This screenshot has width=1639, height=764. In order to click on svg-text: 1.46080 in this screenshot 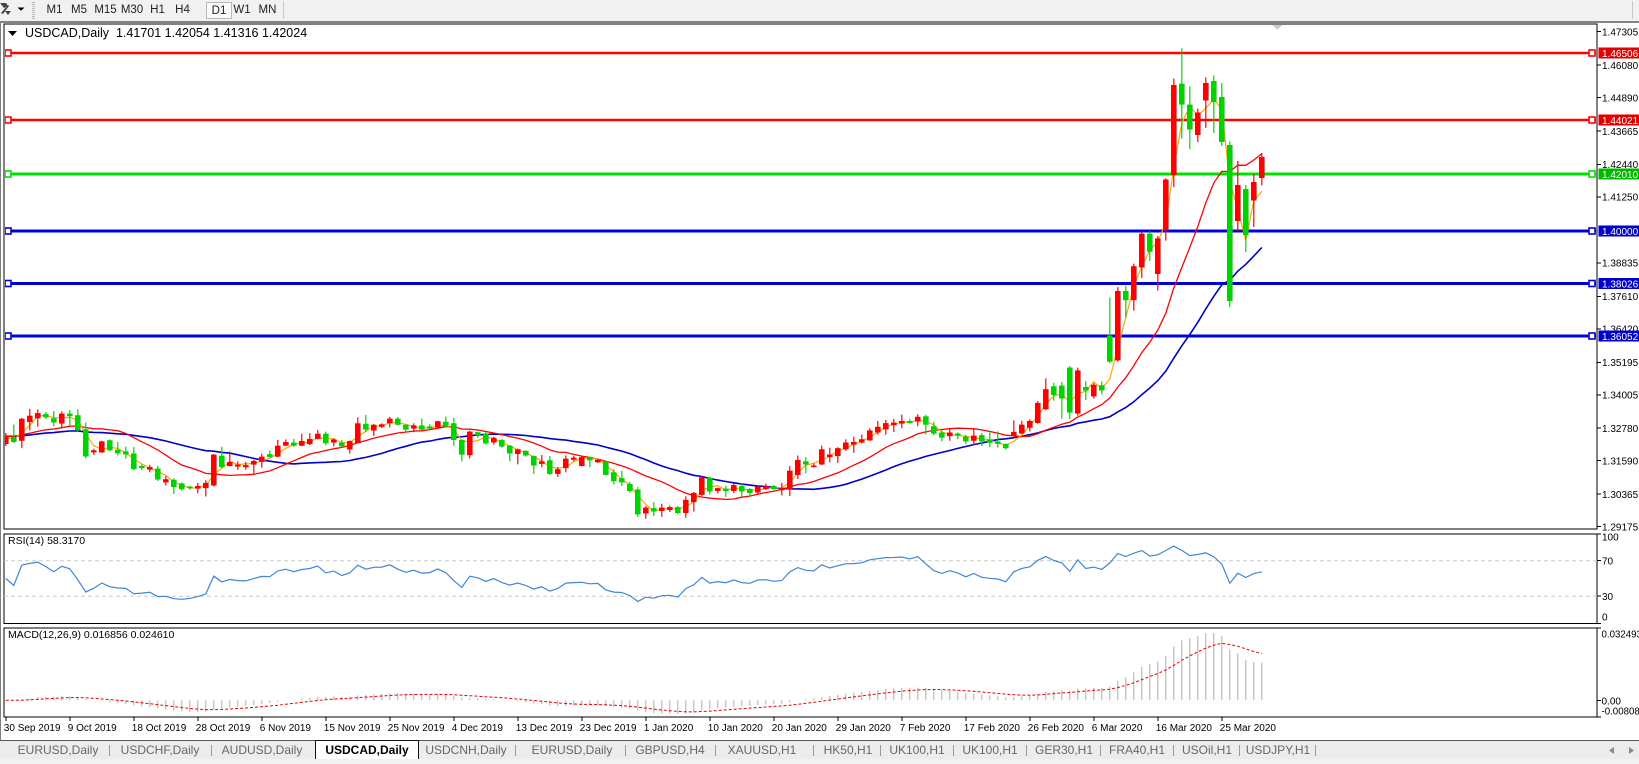, I will do `click(1620, 66)`.